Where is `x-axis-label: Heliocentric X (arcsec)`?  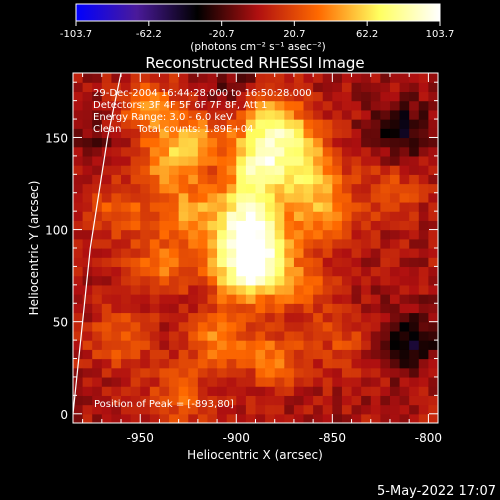 x-axis-label: Heliocentric X (arcsec) is located at coordinates (255, 455).